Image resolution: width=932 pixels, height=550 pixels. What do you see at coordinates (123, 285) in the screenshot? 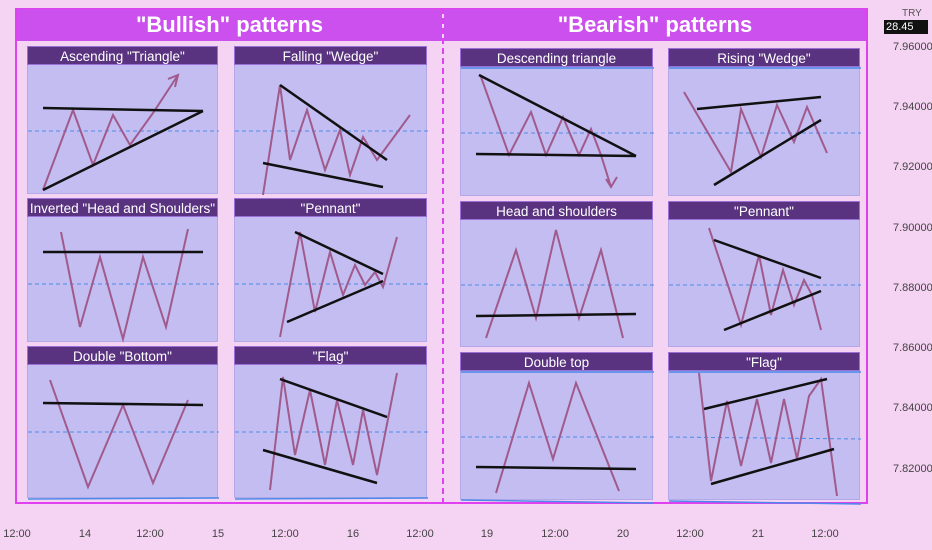
I see `inverted-head-shoulders-drawing` at bounding box center [123, 285].